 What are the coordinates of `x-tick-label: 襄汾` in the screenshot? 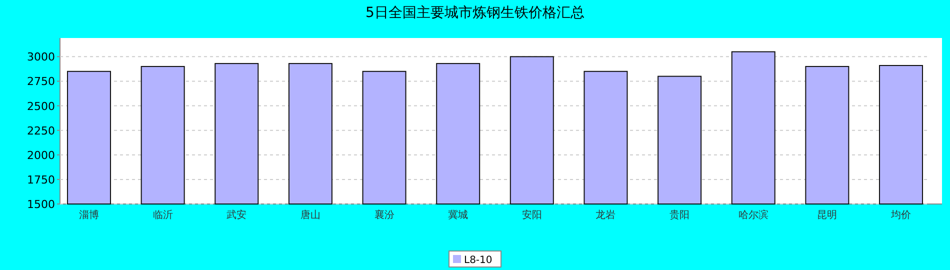 It's located at (384, 215).